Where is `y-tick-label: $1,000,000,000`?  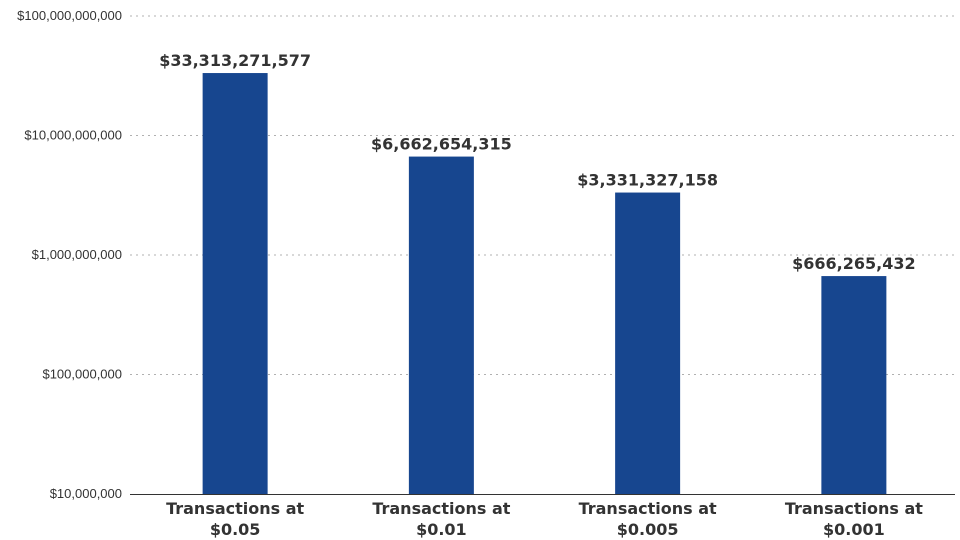 y-tick-label: $1,000,000,000 is located at coordinates (77, 254).